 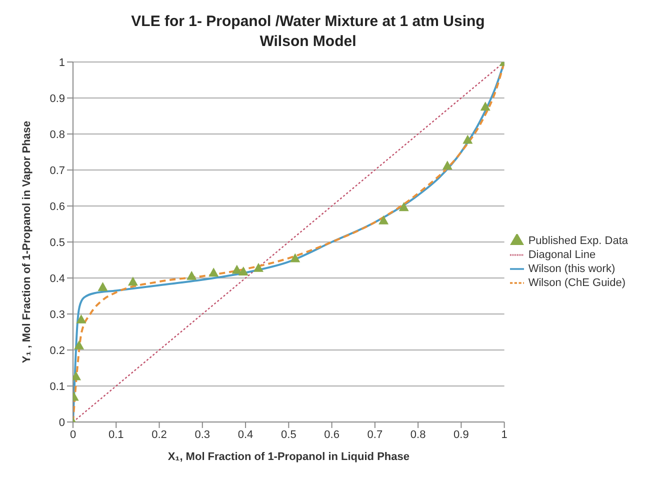 I want to click on x-axis-title: X₁, Mol Fraction of 1-Propanol in Liquid Phase, so click(x=289, y=457).